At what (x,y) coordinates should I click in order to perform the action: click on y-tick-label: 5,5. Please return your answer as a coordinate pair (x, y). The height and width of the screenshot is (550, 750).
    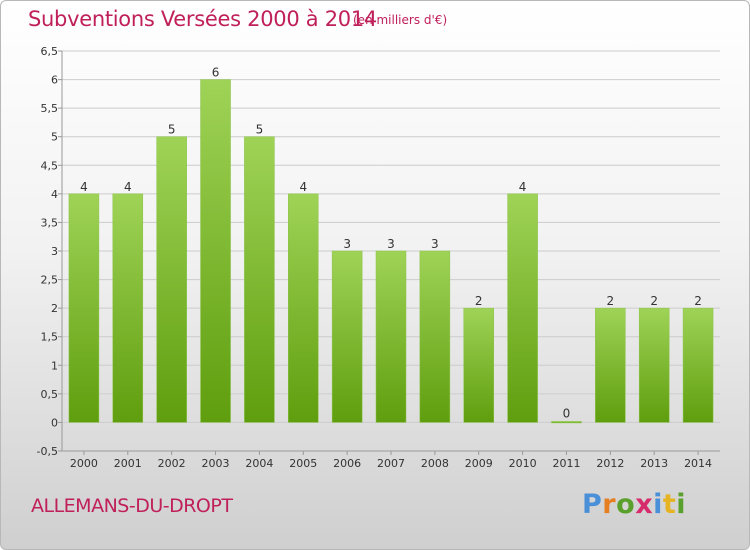
    Looking at the image, I should click on (50, 108).